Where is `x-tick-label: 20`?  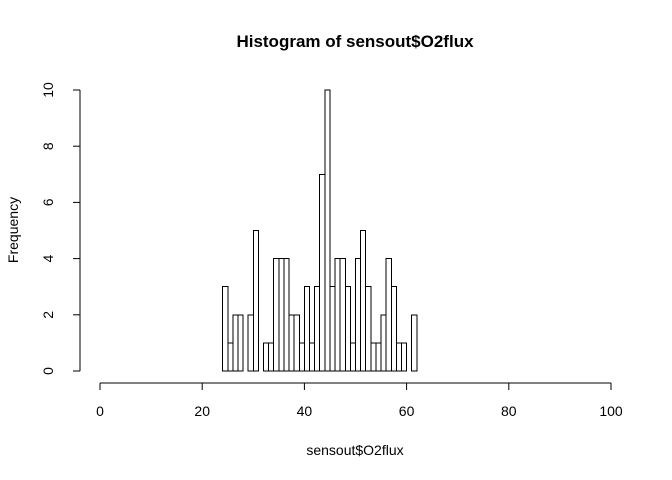 x-tick-label: 20 is located at coordinates (202, 411).